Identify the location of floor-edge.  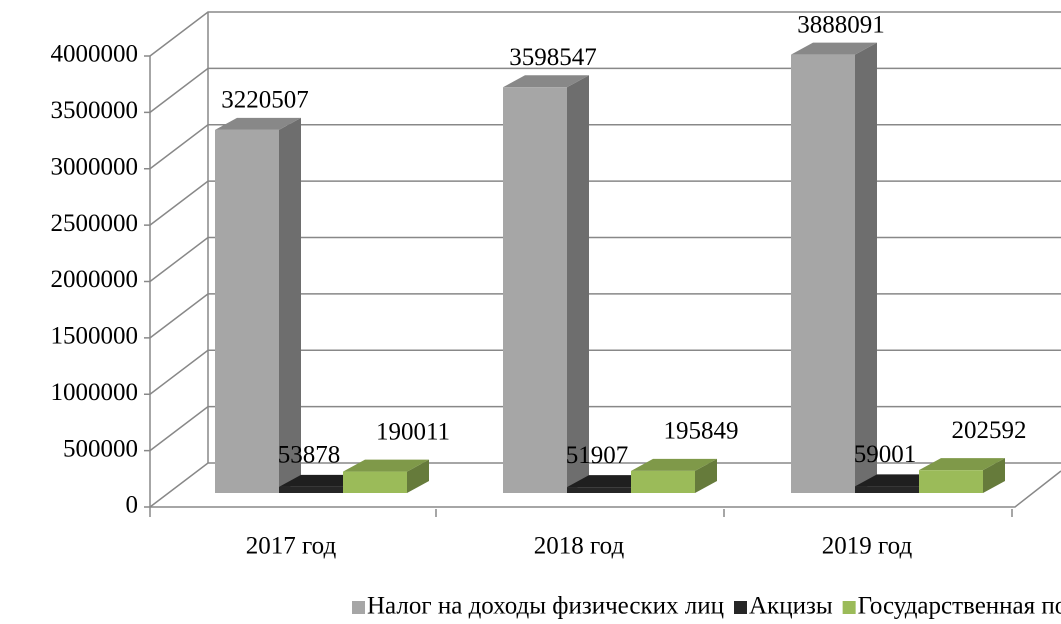
(605, 489).